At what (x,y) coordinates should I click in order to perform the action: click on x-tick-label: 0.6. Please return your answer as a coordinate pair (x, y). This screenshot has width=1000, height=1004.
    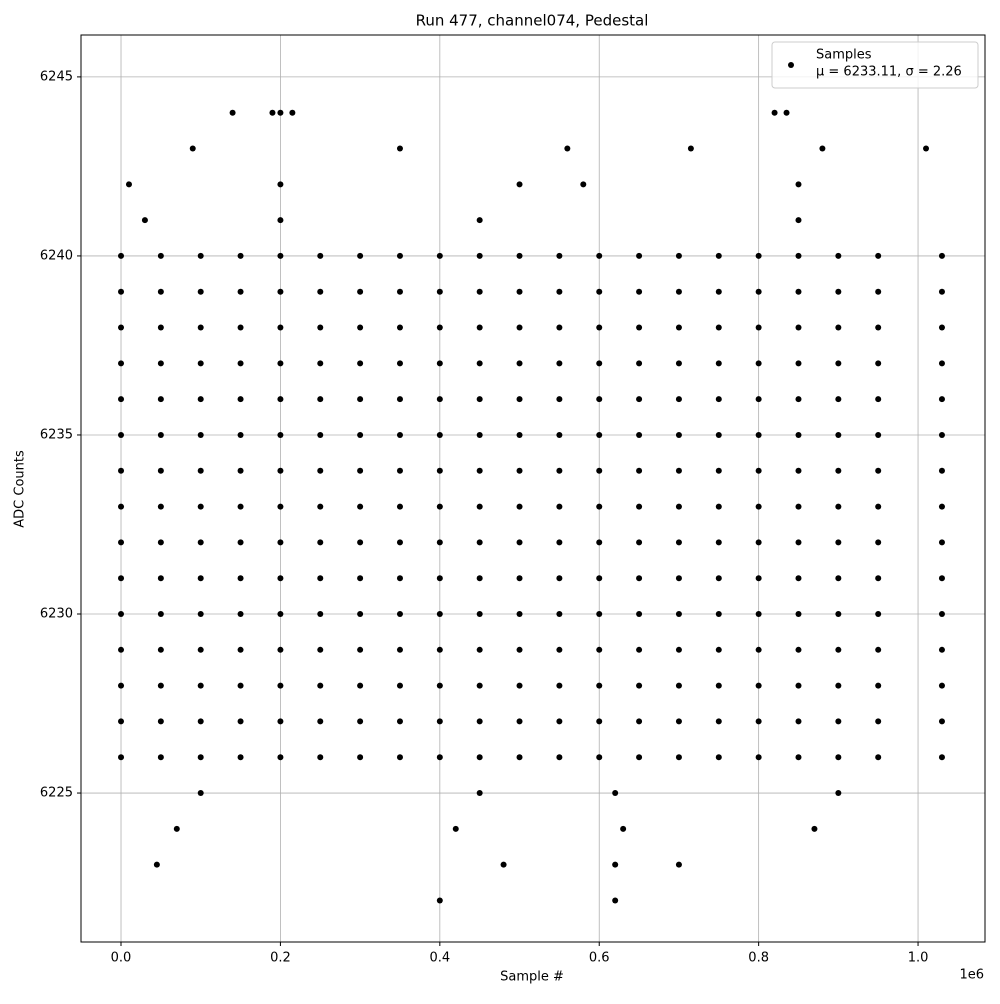
    Looking at the image, I should click on (599, 958).